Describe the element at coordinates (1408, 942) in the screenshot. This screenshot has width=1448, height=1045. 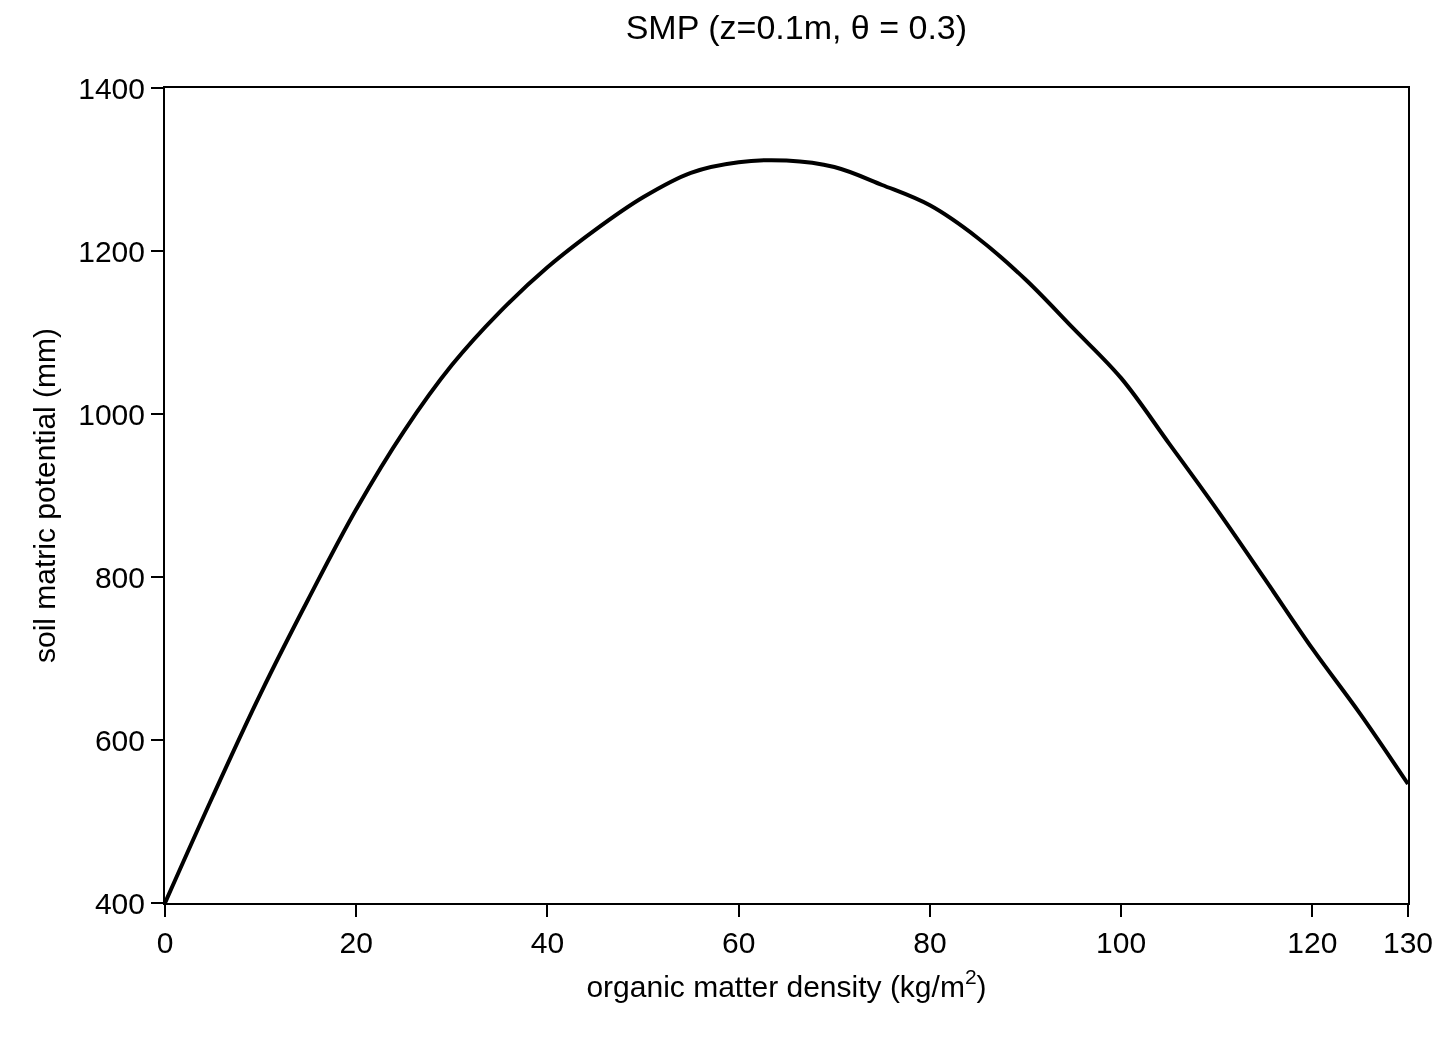
I see `x-tick-label: 130` at that location.